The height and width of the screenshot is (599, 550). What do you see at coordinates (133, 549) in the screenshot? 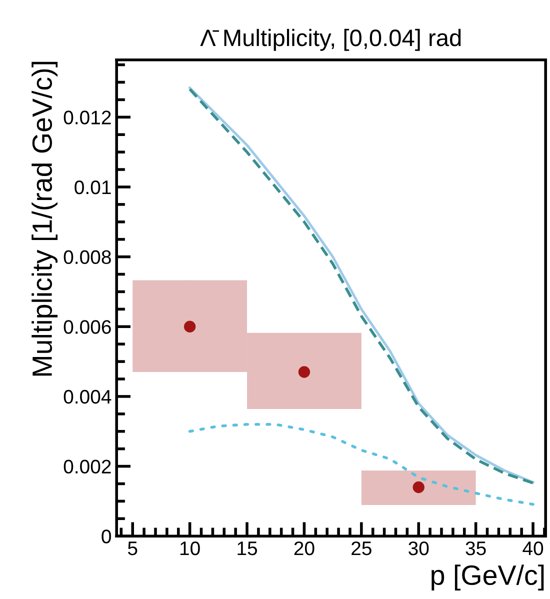
I see `x-tick-label: 5` at bounding box center [133, 549].